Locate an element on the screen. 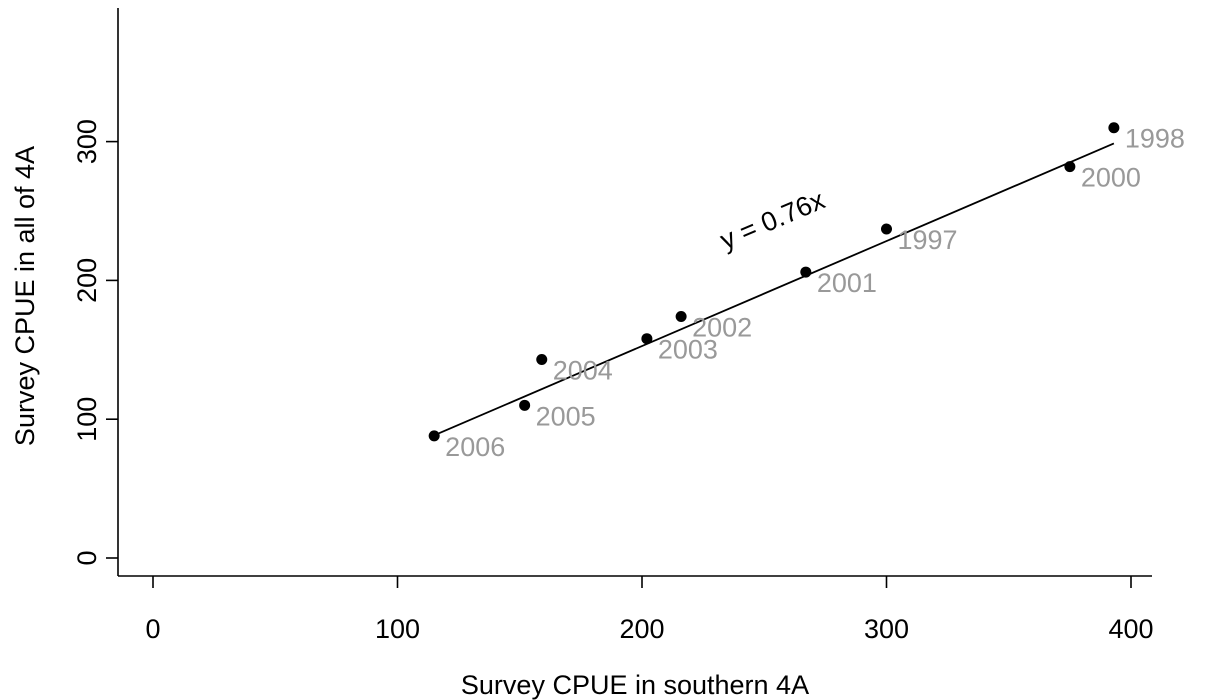 Image resolution: width=1208 pixels, height=700 pixels. data-point-1997 is located at coordinates (886, 229).